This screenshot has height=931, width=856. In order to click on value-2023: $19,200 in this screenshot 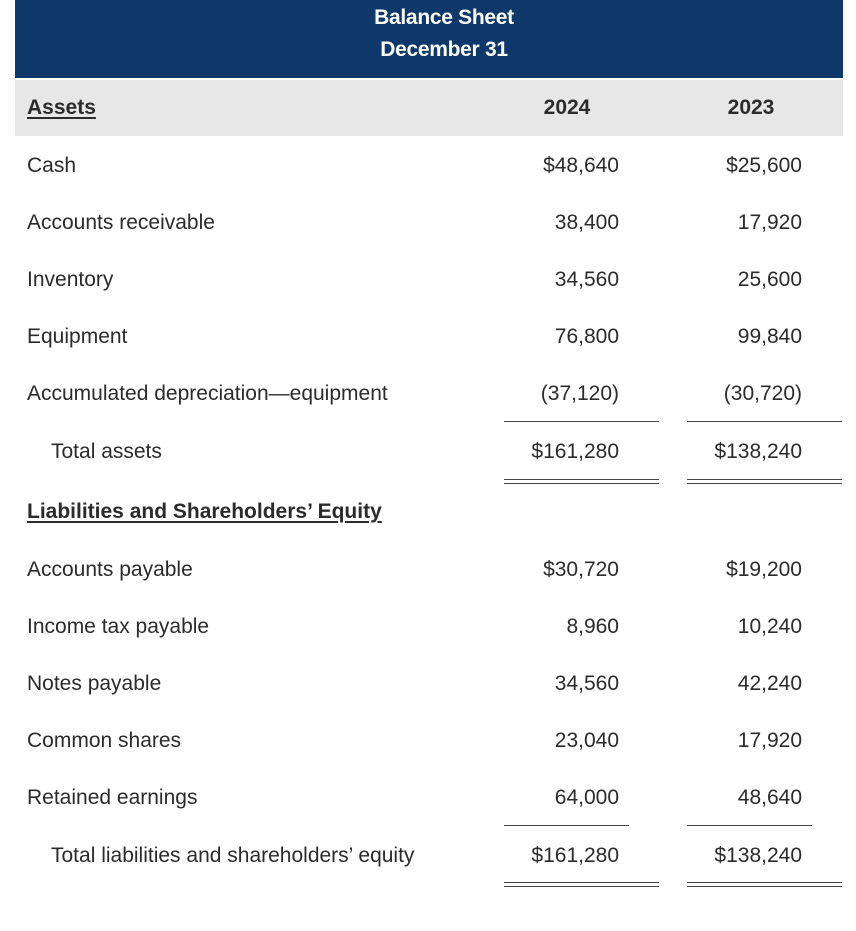, I will do `click(764, 569)`.